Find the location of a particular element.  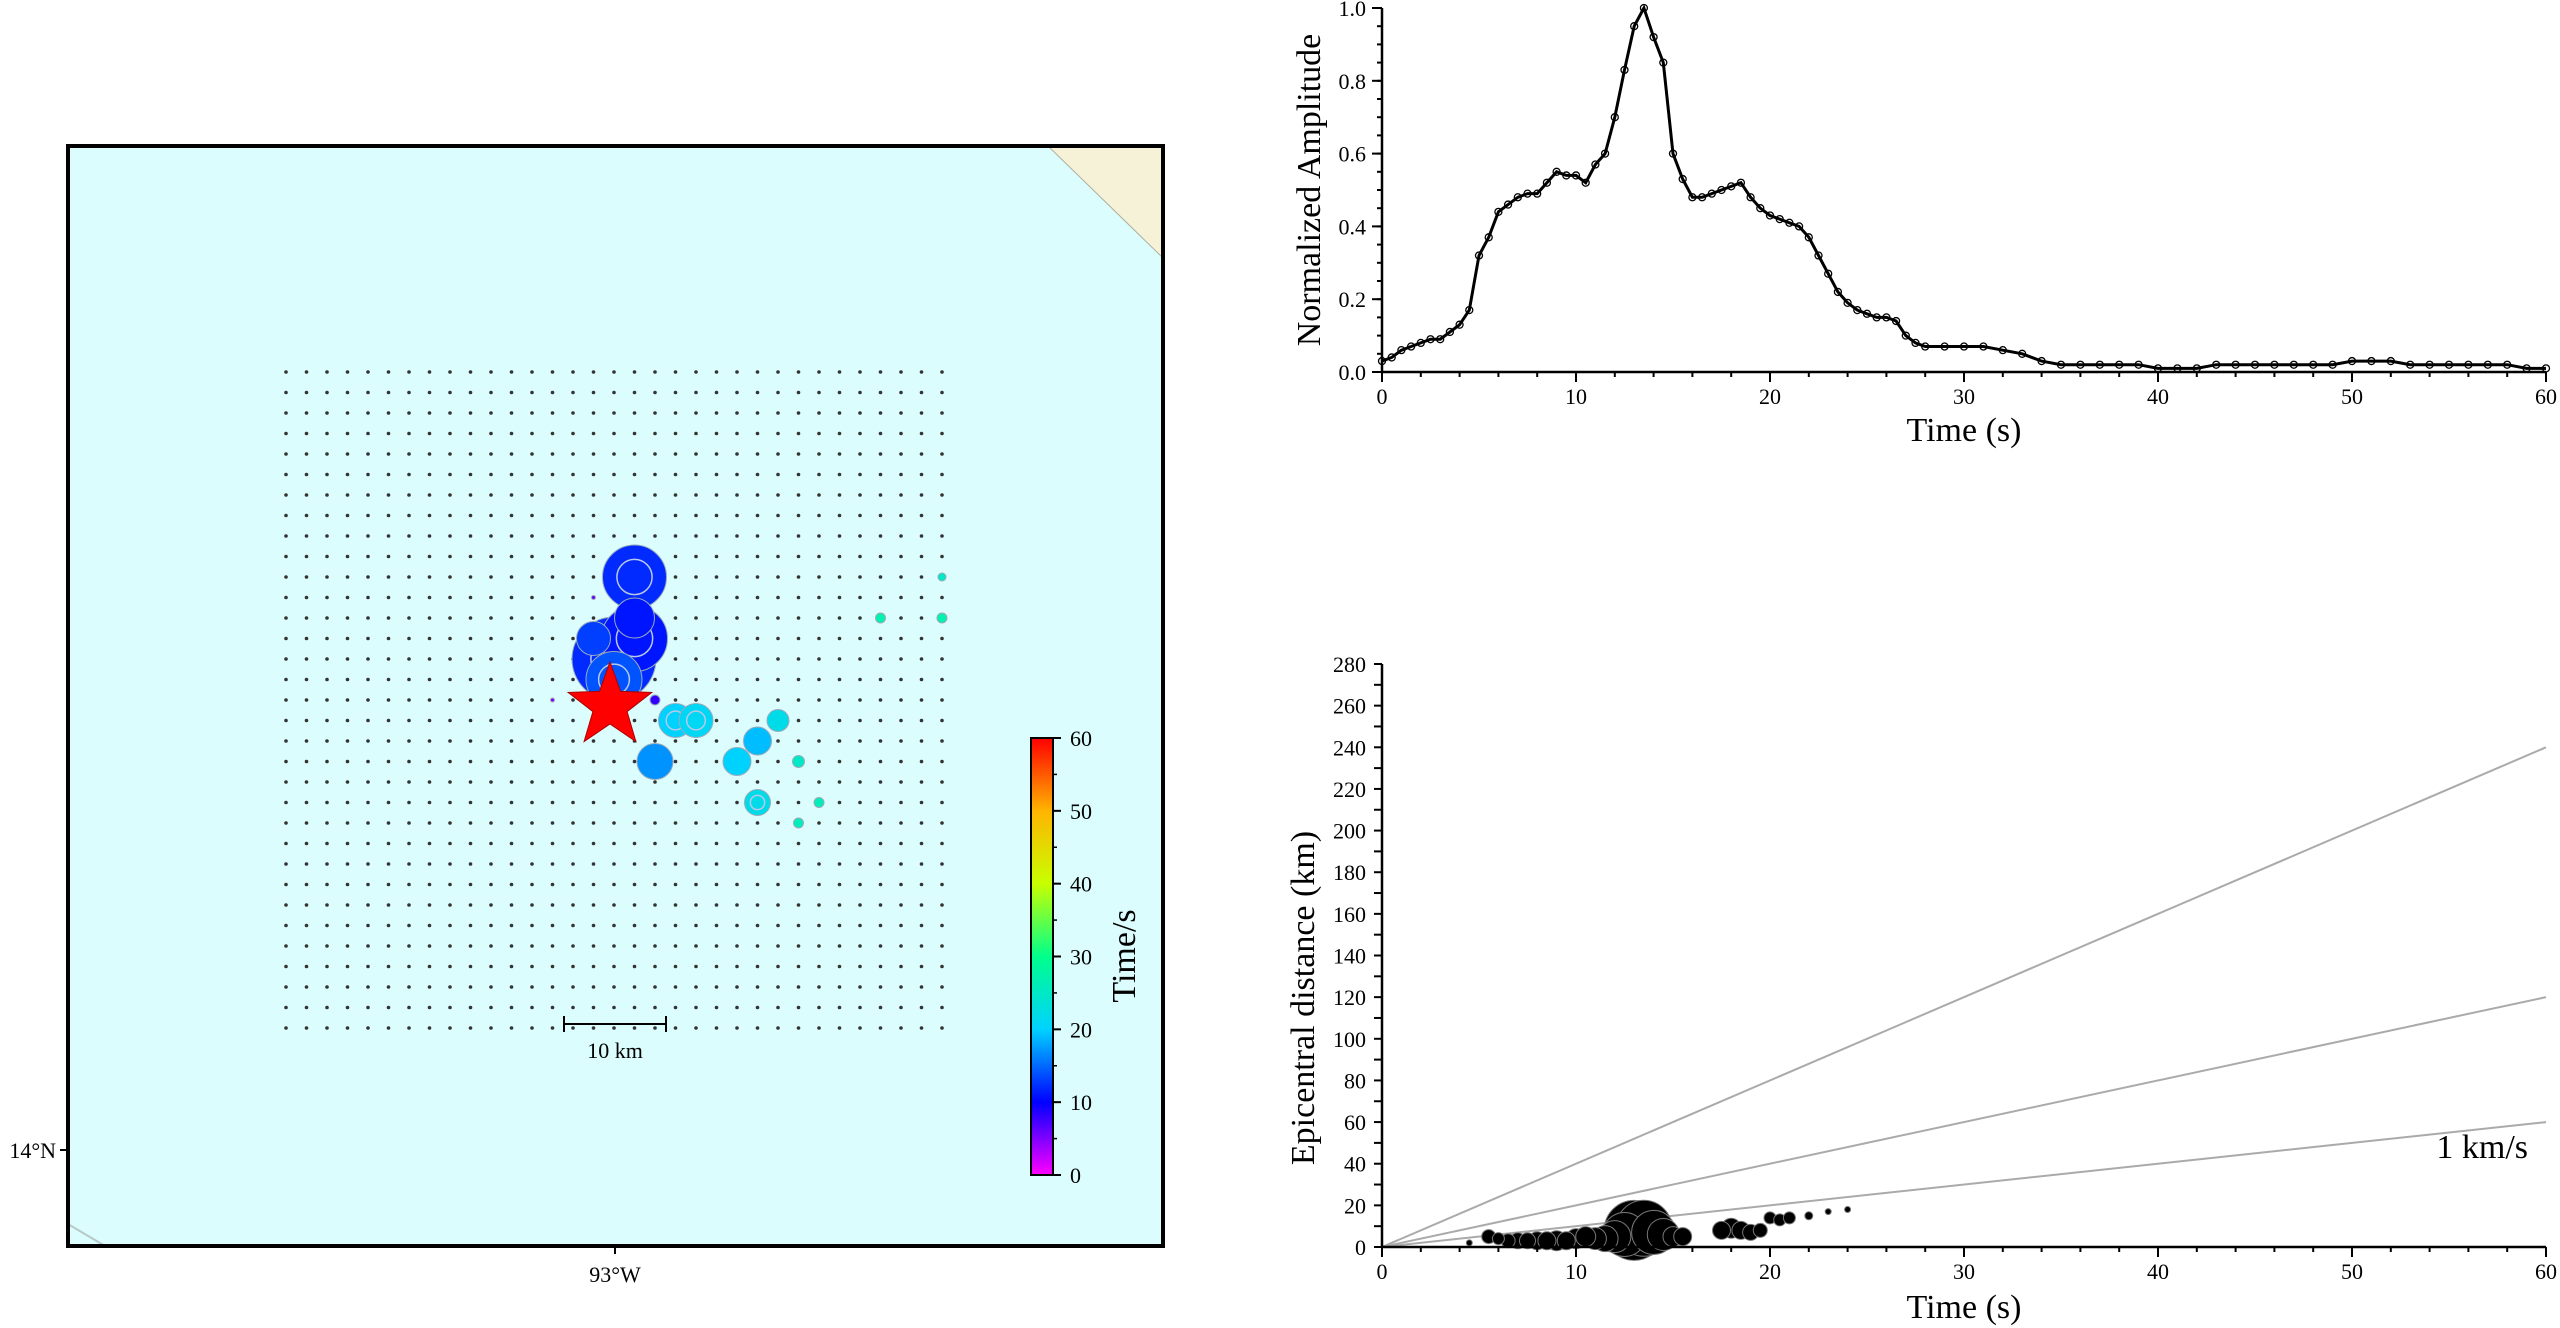

stf-x-tick-label: 40 is located at coordinates (2158, 396).